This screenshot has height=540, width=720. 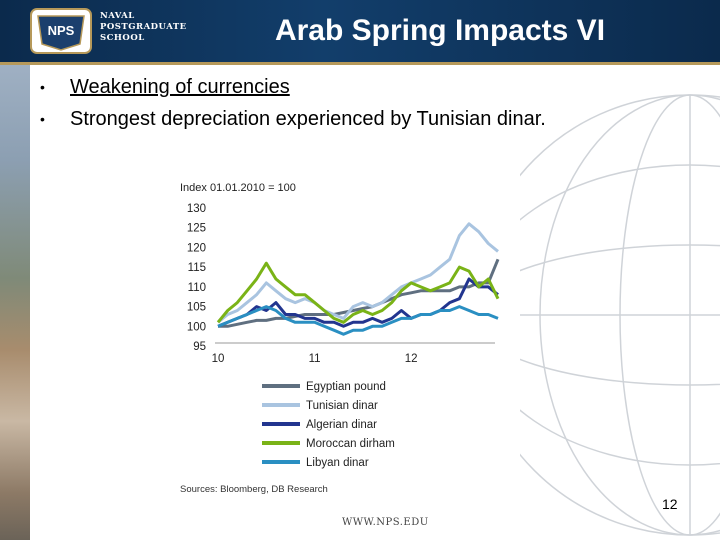 I want to click on y-tick-label: 95, so click(x=199, y=347).